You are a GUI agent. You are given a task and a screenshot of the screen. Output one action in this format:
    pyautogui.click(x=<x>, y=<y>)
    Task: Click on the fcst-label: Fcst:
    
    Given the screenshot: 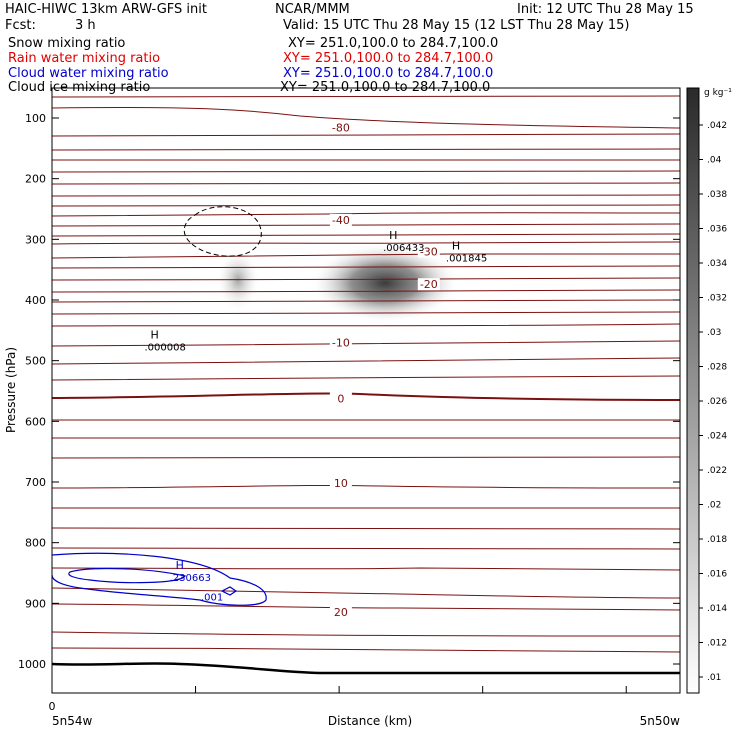 What is the action you would take?
    pyautogui.click(x=20, y=25)
    